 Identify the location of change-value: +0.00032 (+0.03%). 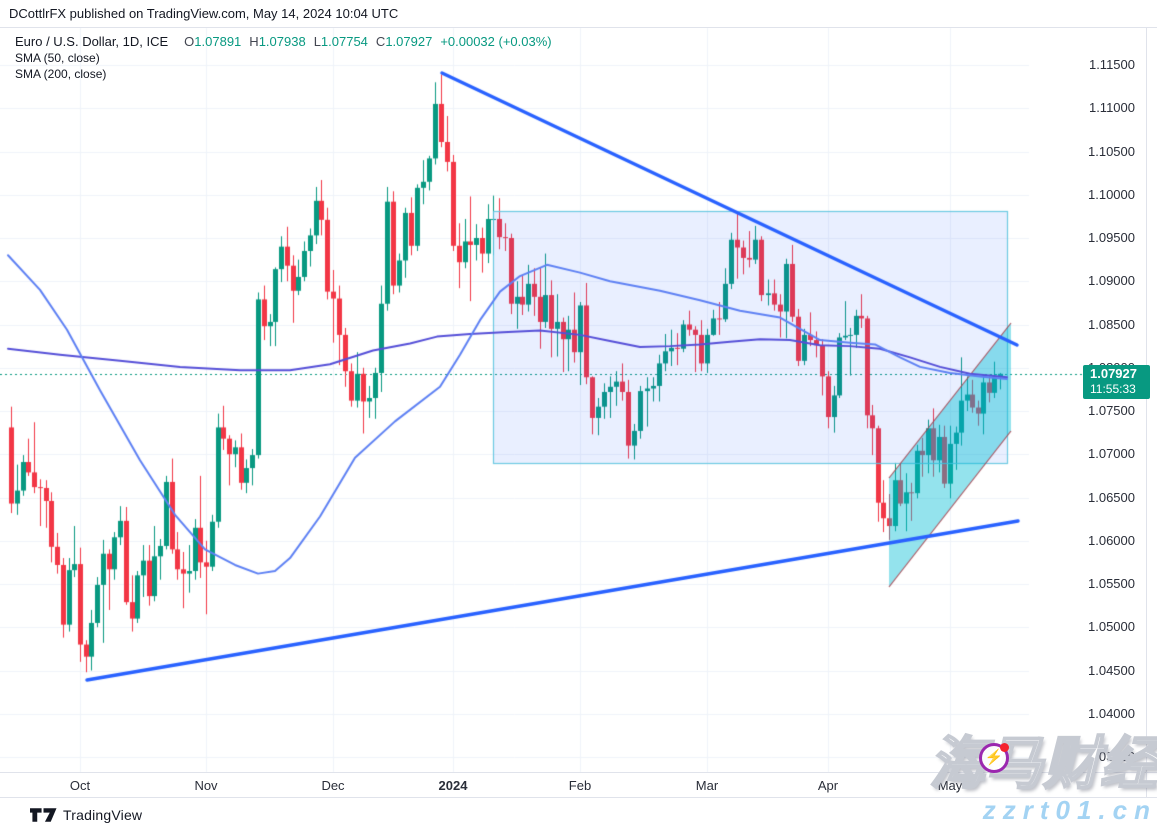
(496, 41).